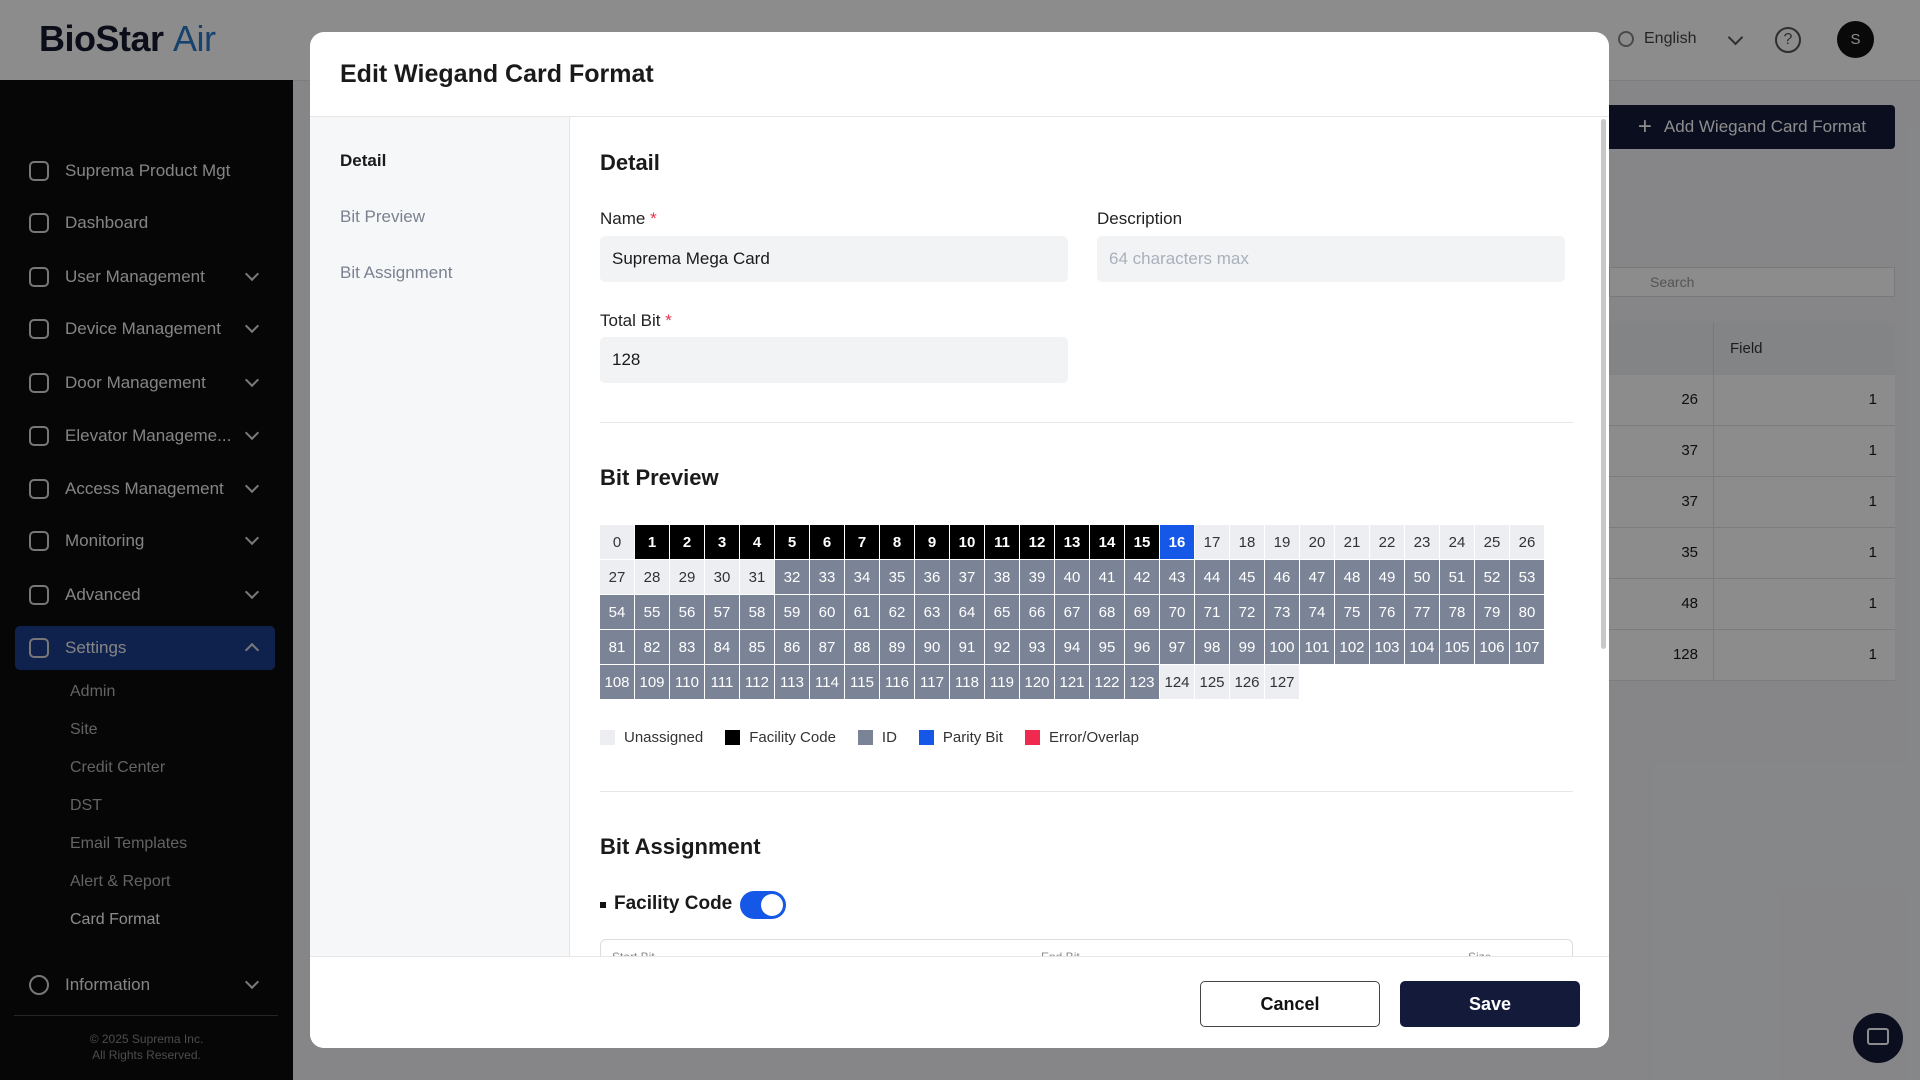  I want to click on col-divider, so click(1713, 655).